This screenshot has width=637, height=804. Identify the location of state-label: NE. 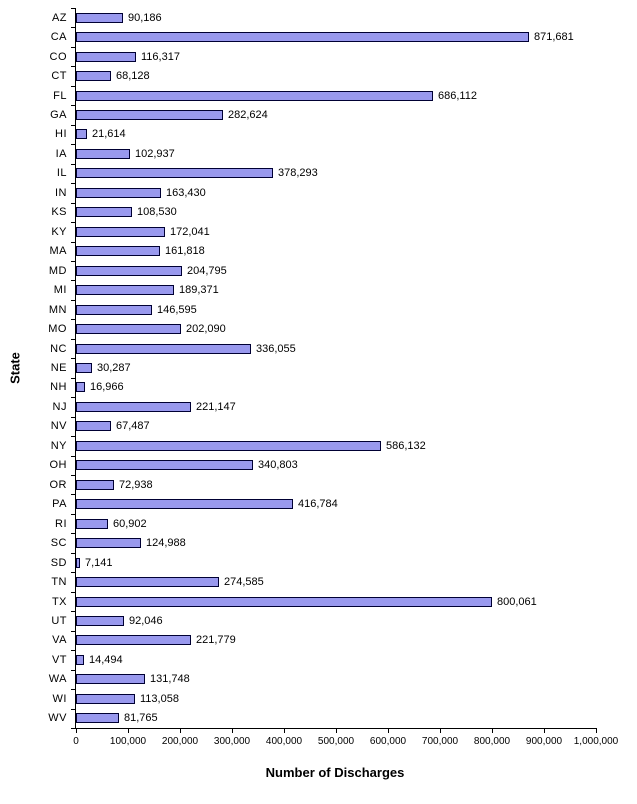
(58, 368).